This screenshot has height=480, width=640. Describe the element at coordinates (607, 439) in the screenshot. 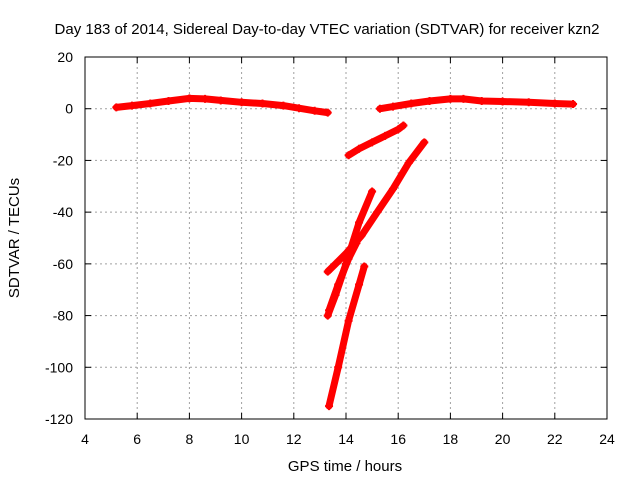

I see `x-tick-label: 24` at that location.